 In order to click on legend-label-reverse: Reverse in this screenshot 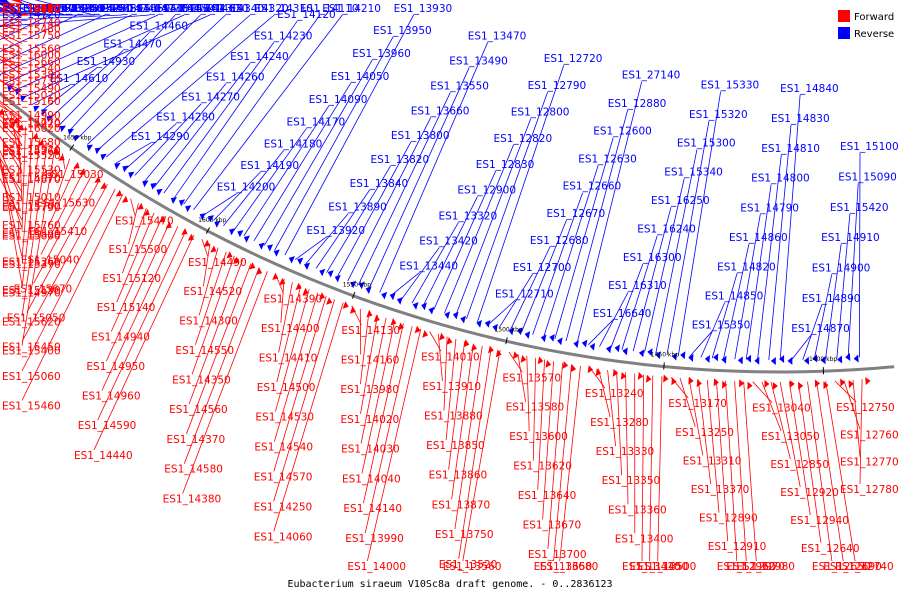, I will do `click(874, 34)`.